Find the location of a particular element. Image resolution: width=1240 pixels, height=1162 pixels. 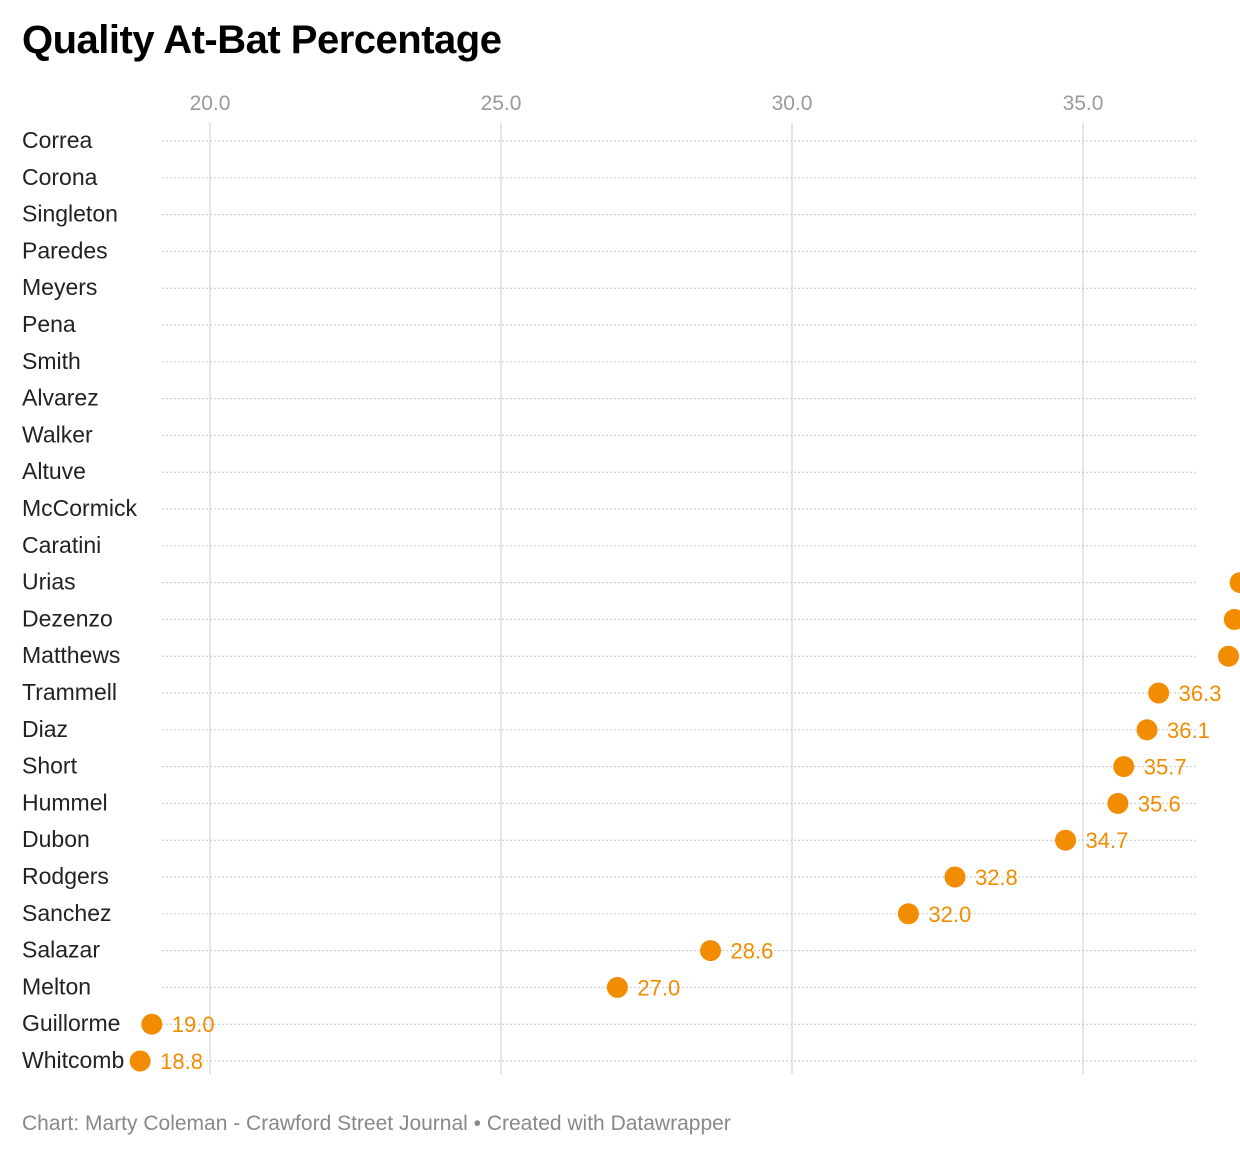

row-label: Corona is located at coordinates (60, 177).